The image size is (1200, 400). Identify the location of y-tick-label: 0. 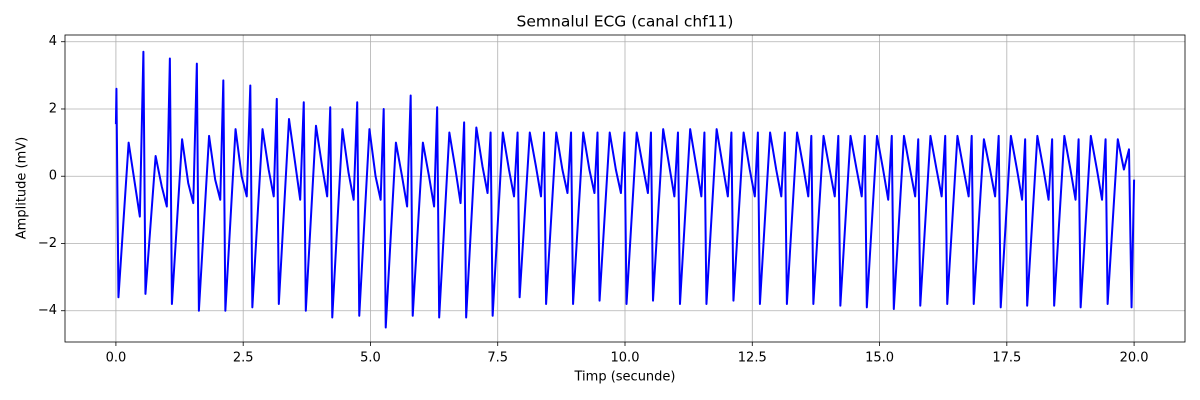
(53, 176).